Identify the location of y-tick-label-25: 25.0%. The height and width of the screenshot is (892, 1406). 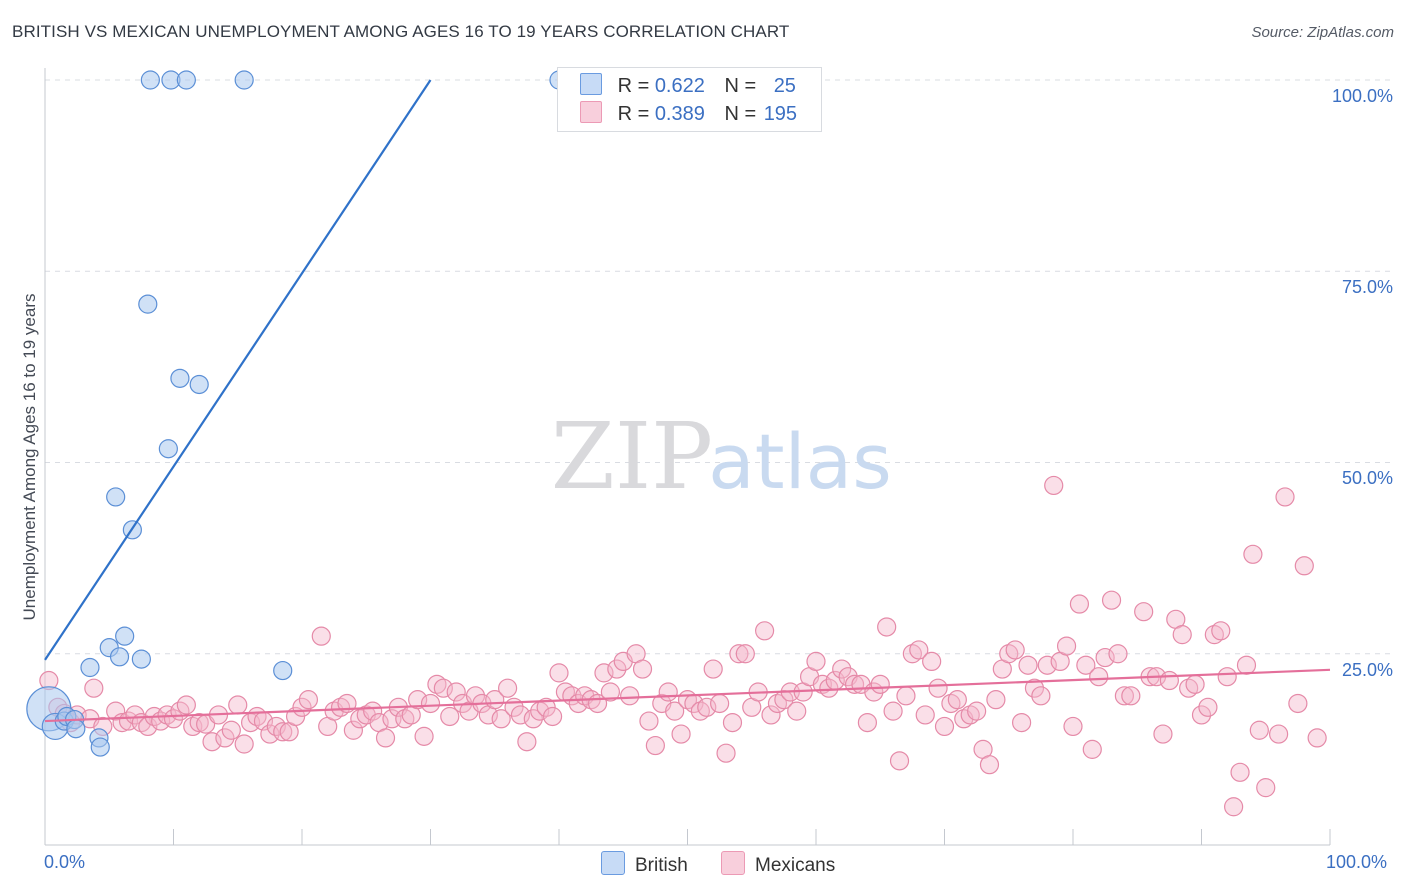
(1367, 670).